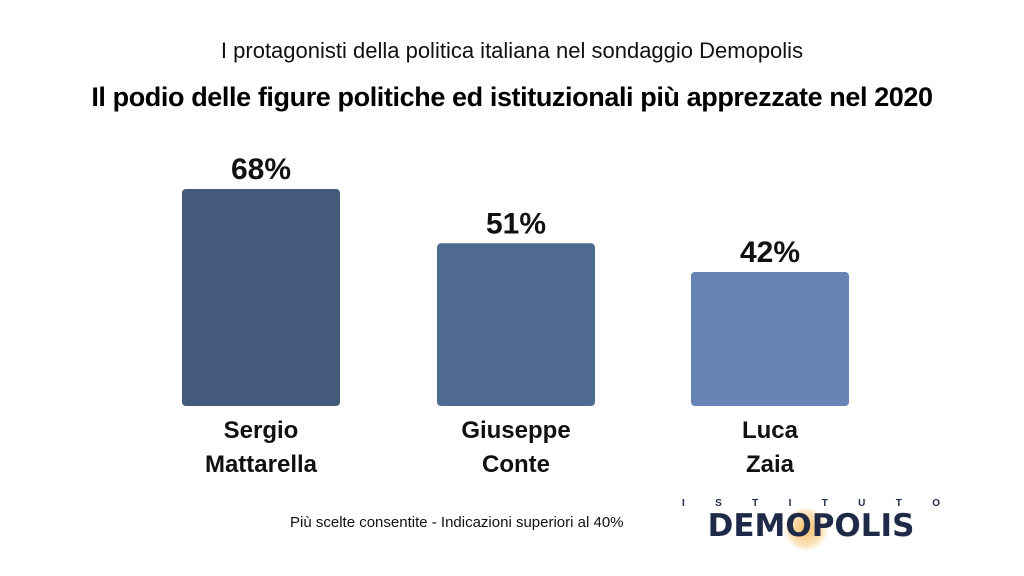 The width and height of the screenshot is (1024, 576). Describe the element at coordinates (770, 430) in the screenshot. I see `category-label: Luca` at that location.